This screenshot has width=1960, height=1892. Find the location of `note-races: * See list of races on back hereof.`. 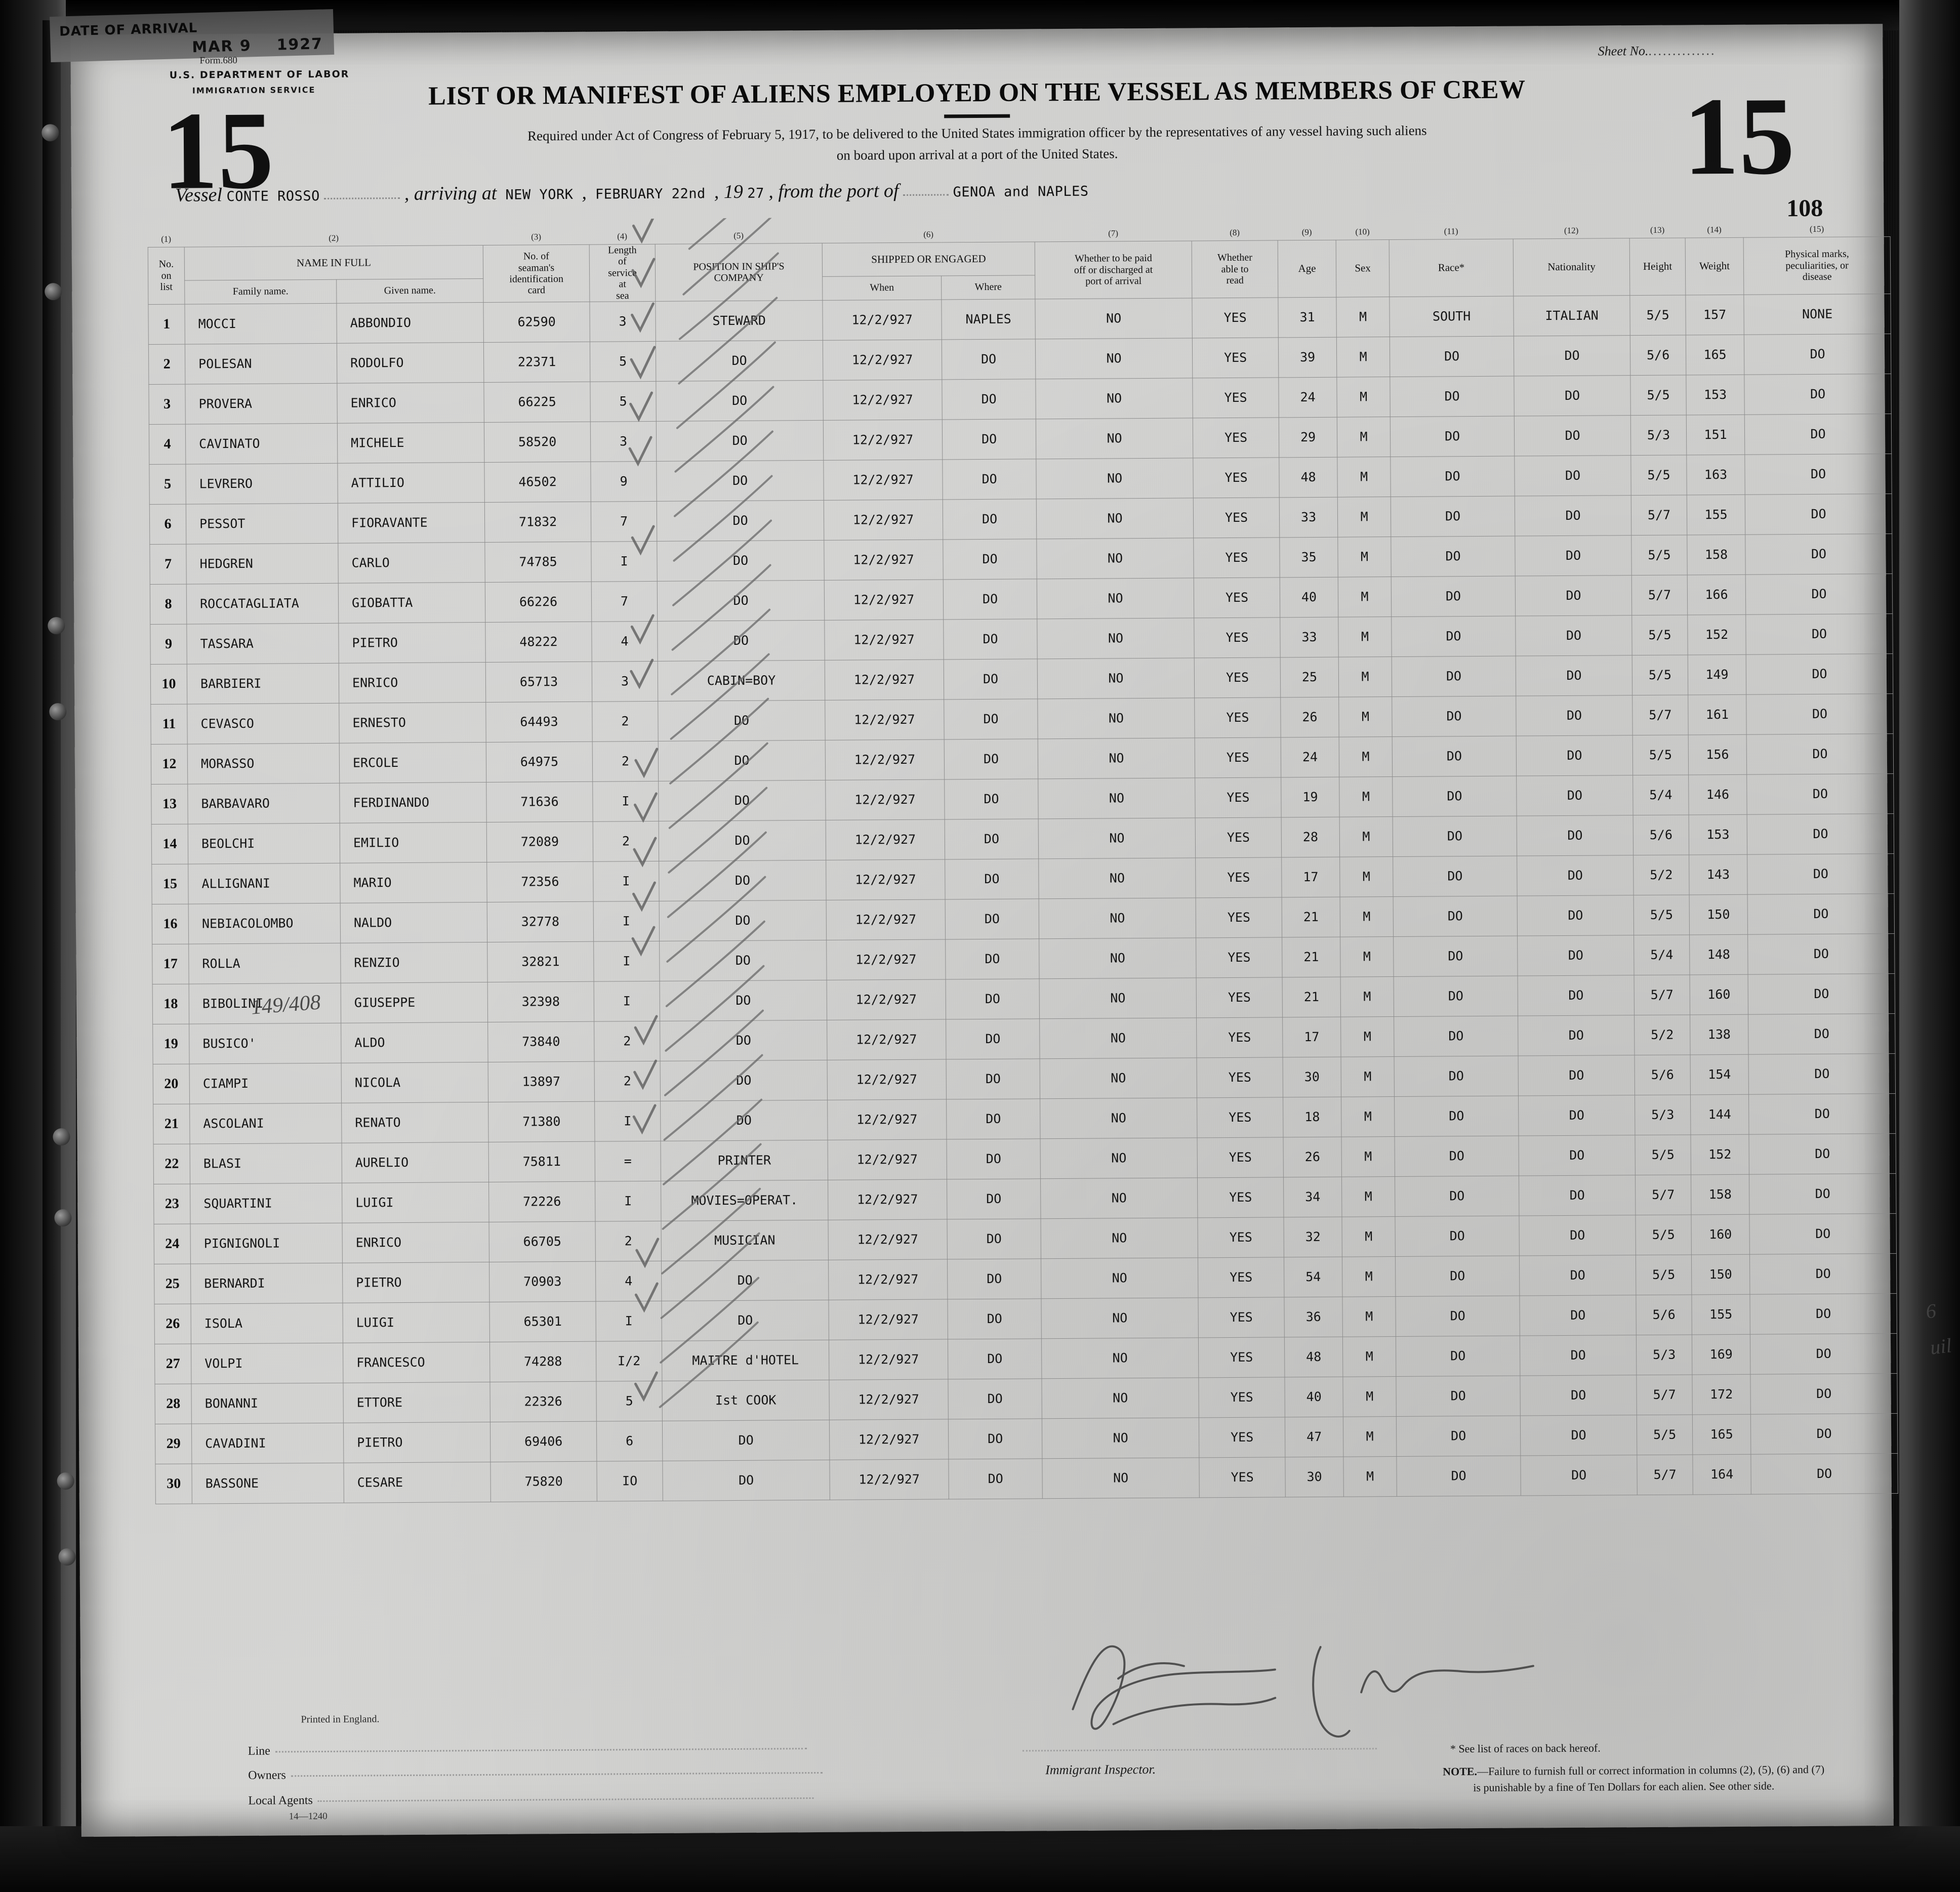

note-races: * See list of races on back hereof. is located at coordinates (1525, 1748).